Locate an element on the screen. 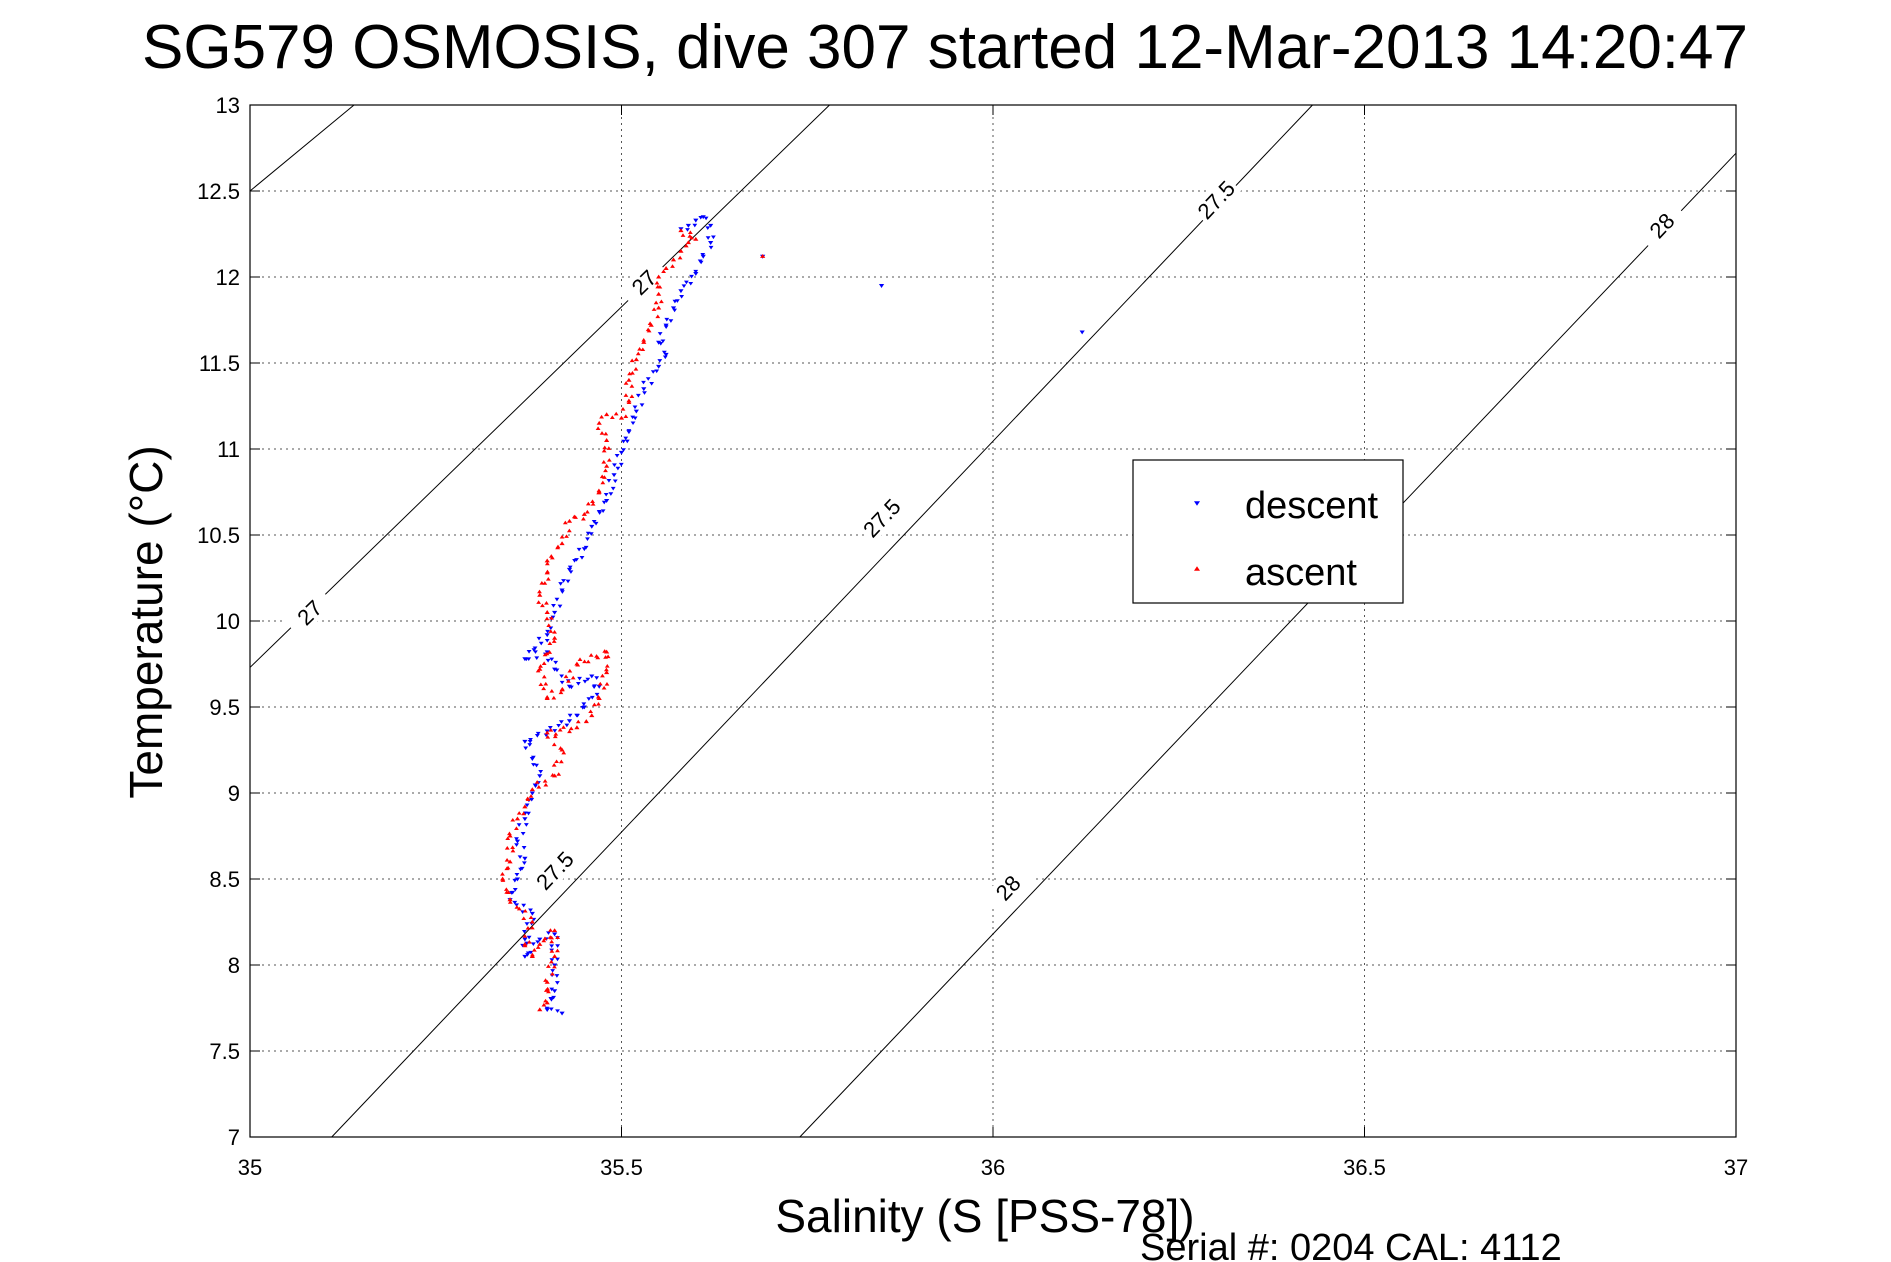 Image resolution: width=1891 pixels, height=1262 pixels. y-tick-label: 8.5 is located at coordinates (224, 879).